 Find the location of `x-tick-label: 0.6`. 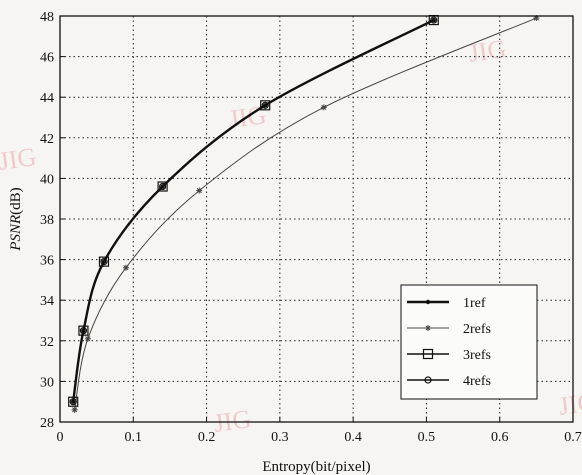

x-tick-label: 0.6 is located at coordinates (500, 437).